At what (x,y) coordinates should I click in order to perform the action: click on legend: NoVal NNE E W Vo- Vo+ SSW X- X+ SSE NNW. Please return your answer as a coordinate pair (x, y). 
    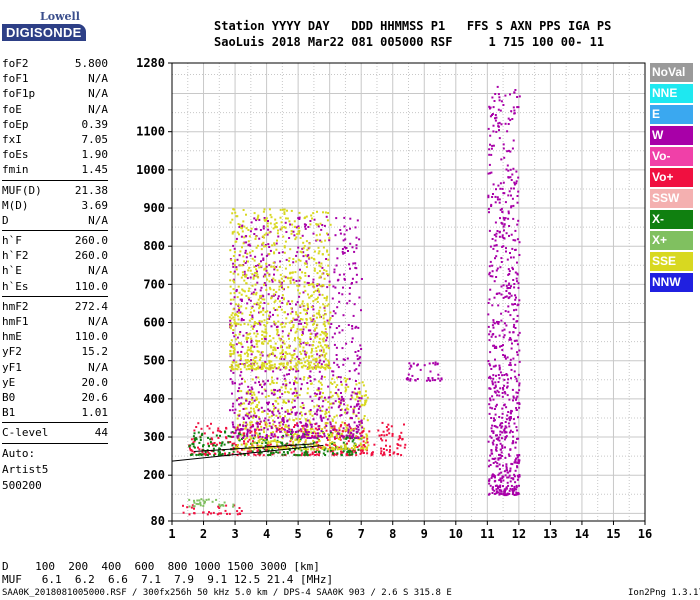
    Looking at the image, I should click on (671, 178).